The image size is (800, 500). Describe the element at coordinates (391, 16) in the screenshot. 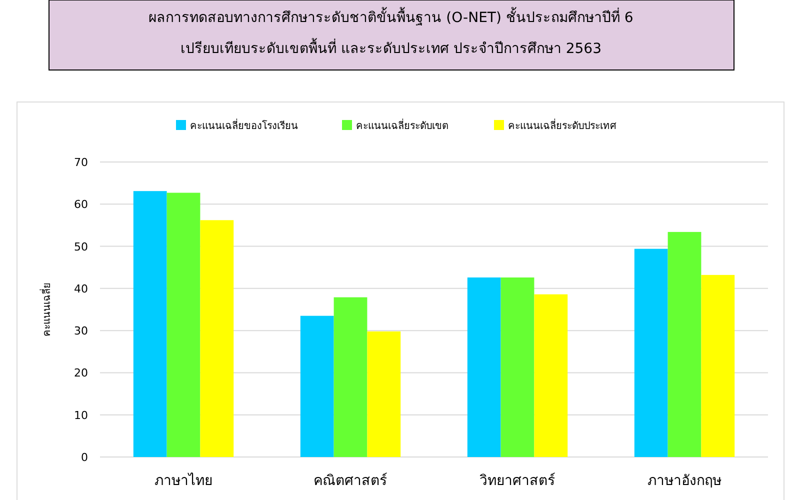

I see `chart-title: ผลการทดสอบทางการศึกษาระดับชาติขั้นพื้นฐาน (O-NET) ชั้นประถมศึกษาปีที่ 6` at that location.